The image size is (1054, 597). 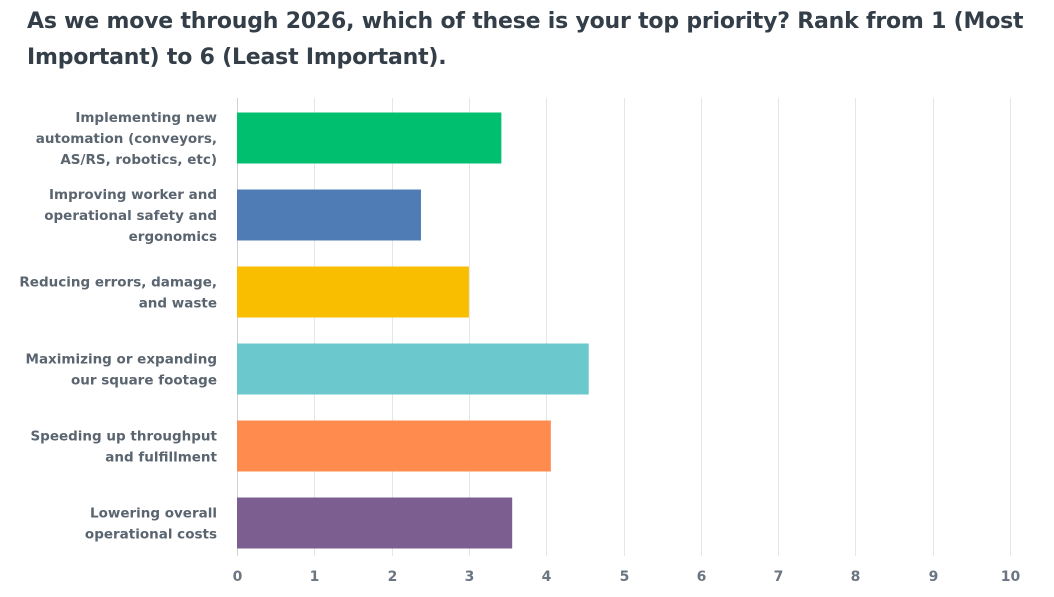 What do you see at coordinates (856, 577) in the screenshot?
I see `x-tick-label-8: 8` at bounding box center [856, 577].